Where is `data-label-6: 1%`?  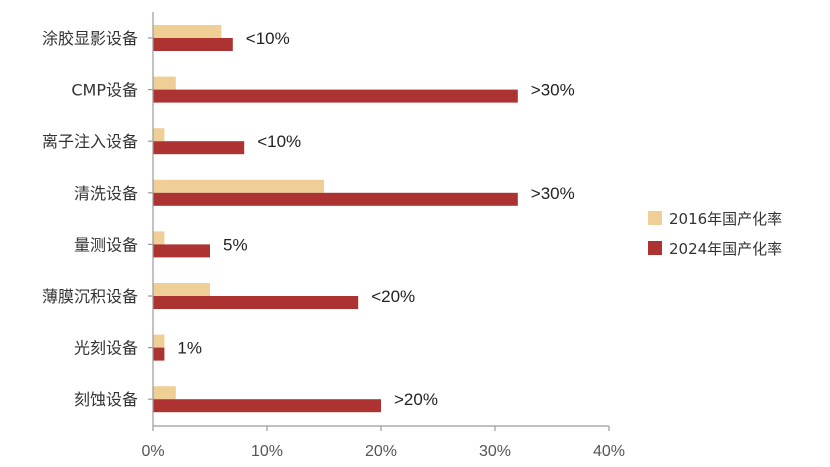
data-label-6: 1% is located at coordinates (189, 348).